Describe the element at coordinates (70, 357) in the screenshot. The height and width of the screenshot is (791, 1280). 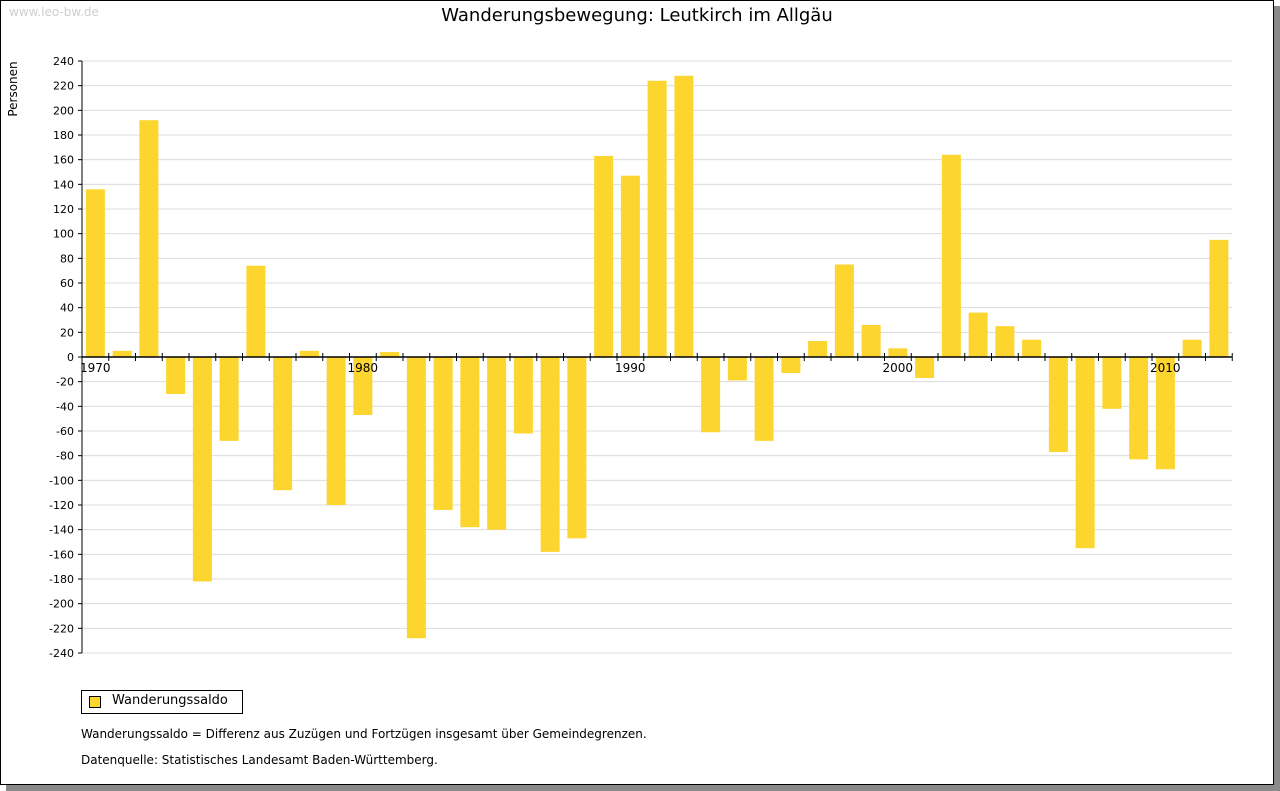
I see `y-tick-label: 0` at that location.